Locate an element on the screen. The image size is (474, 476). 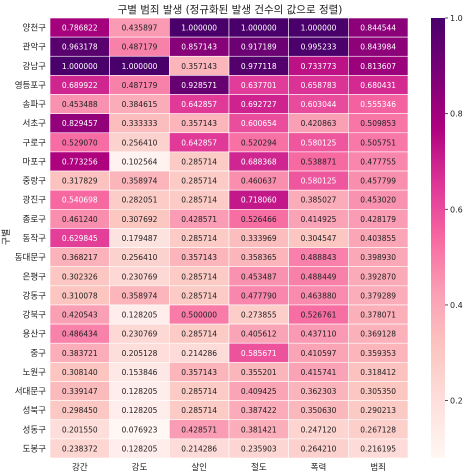
row-tick-label: 양천구 is located at coordinates (35, 28).